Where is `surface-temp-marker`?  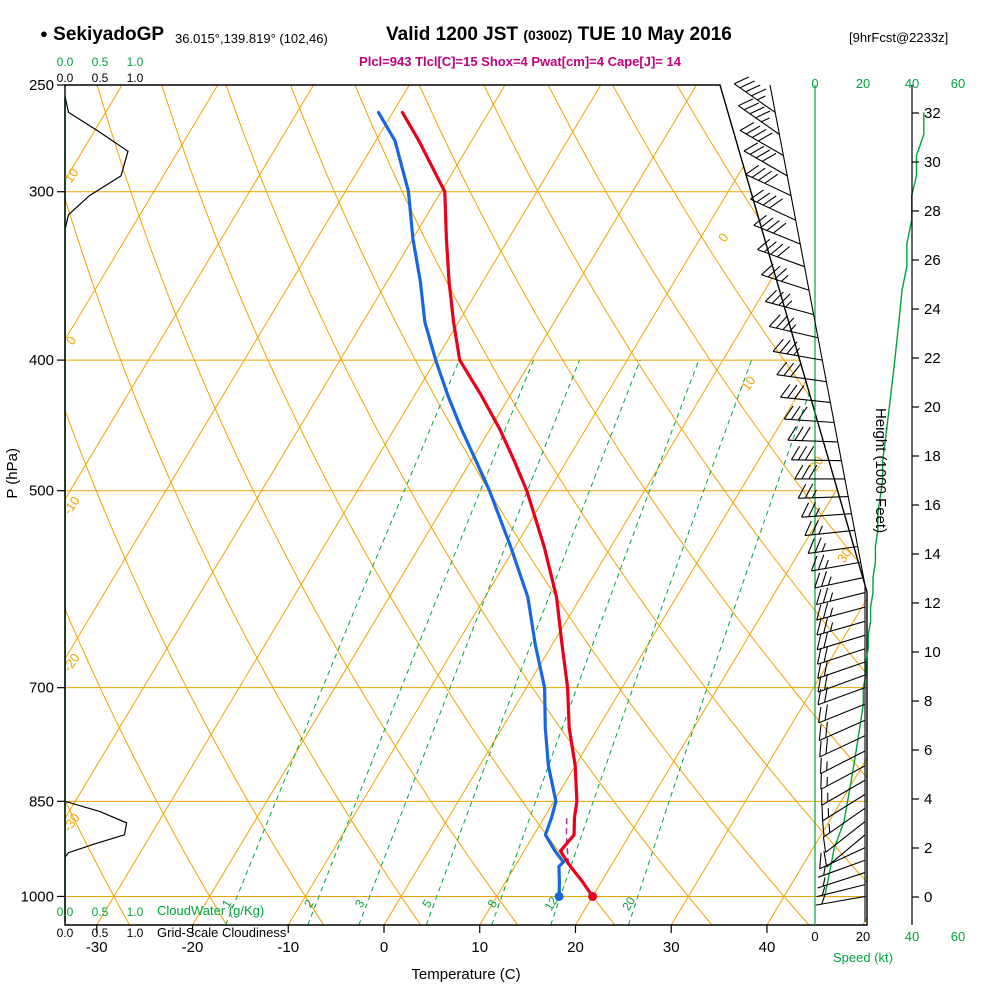 surface-temp-marker is located at coordinates (593, 896).